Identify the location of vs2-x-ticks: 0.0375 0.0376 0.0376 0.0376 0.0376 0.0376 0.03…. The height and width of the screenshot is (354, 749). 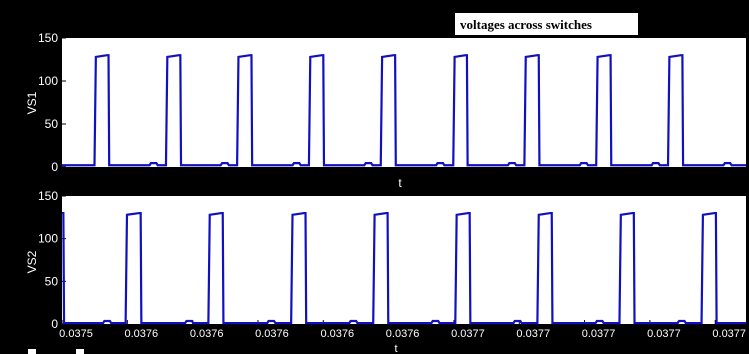
(402, 330).